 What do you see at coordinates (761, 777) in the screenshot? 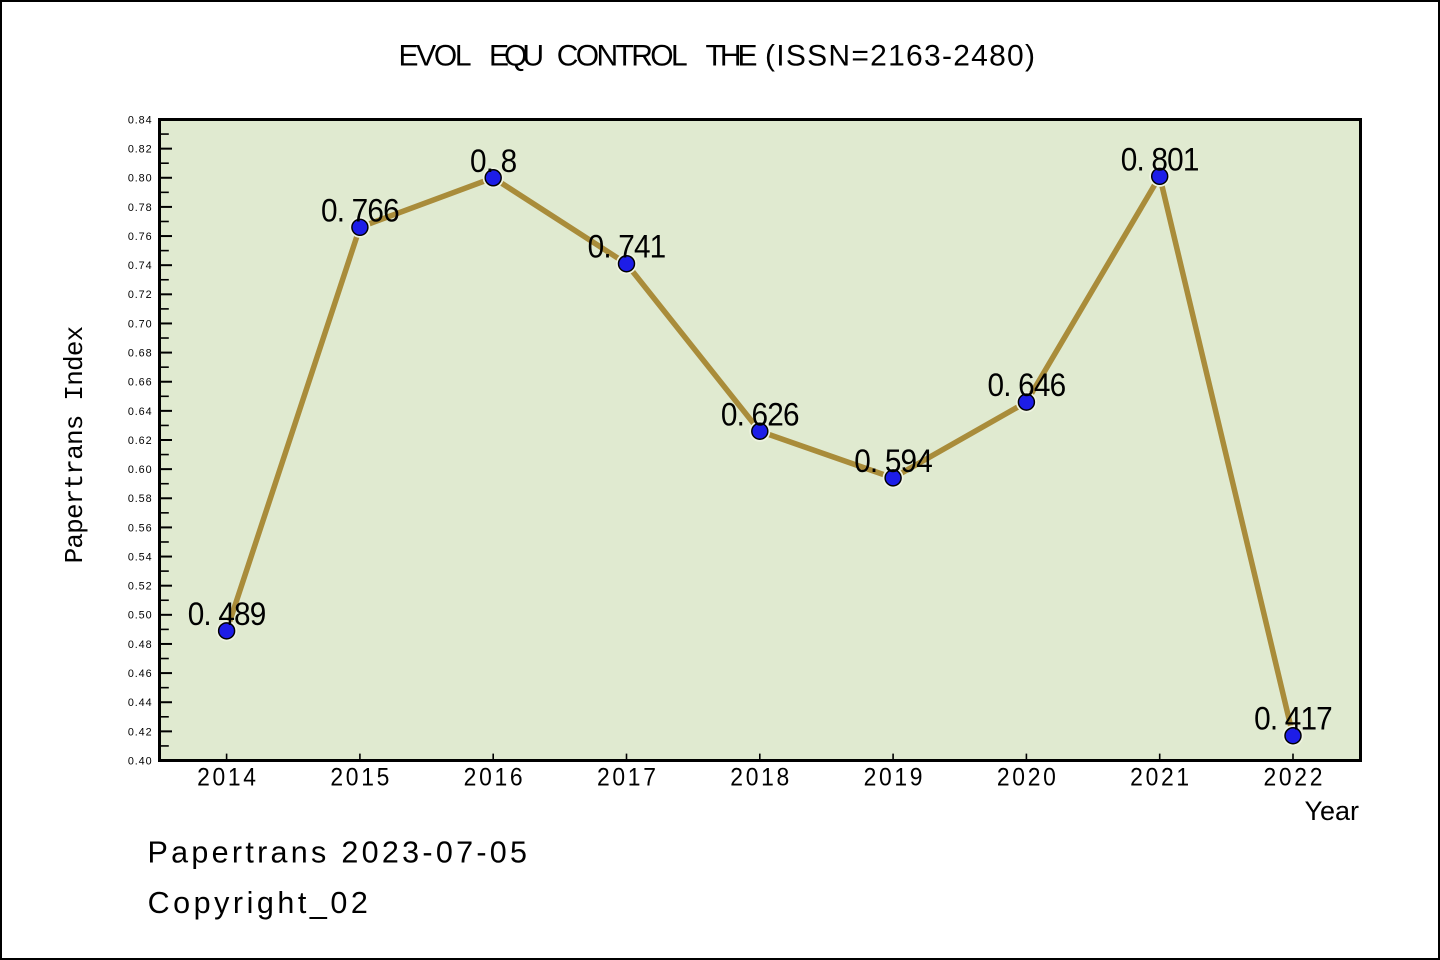
I see `svg-text: 2018` at bounding box center [761, 777].